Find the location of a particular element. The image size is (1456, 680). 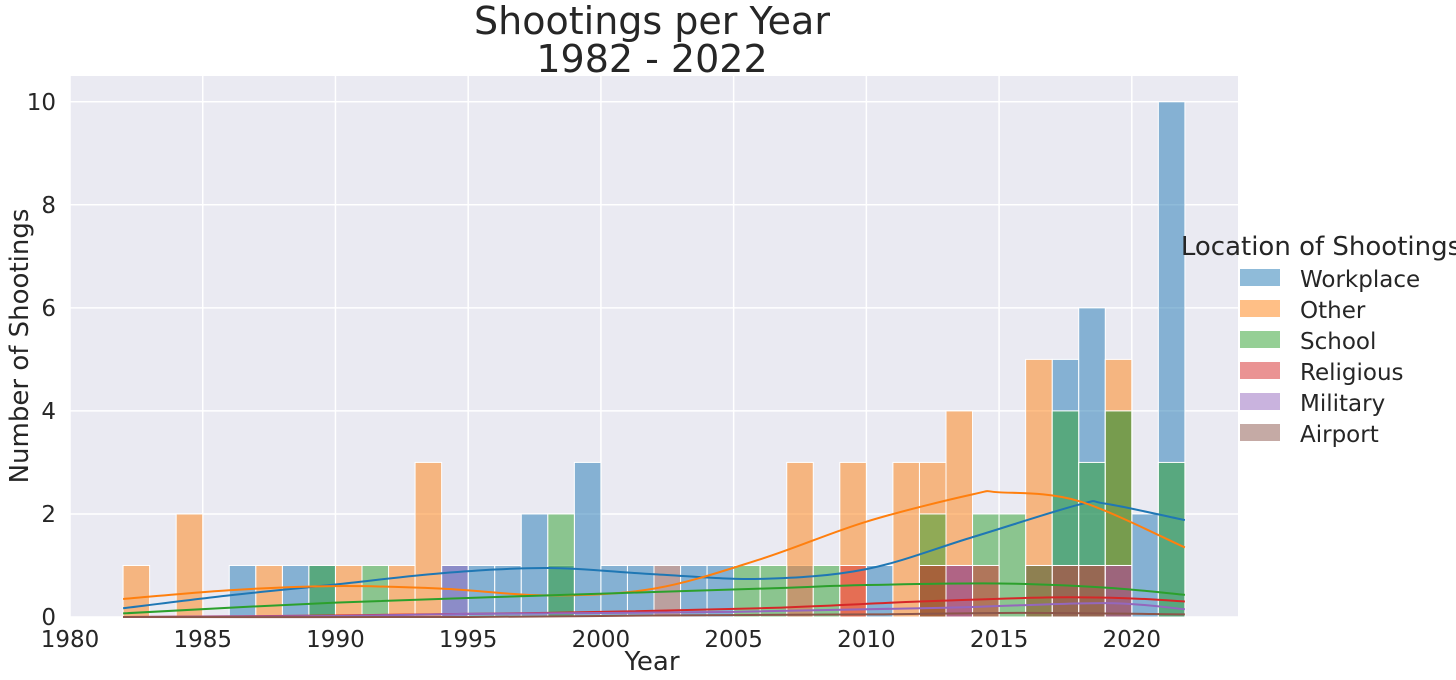

legend-title: Location of Shootings is located at coordinates (1318, 247).